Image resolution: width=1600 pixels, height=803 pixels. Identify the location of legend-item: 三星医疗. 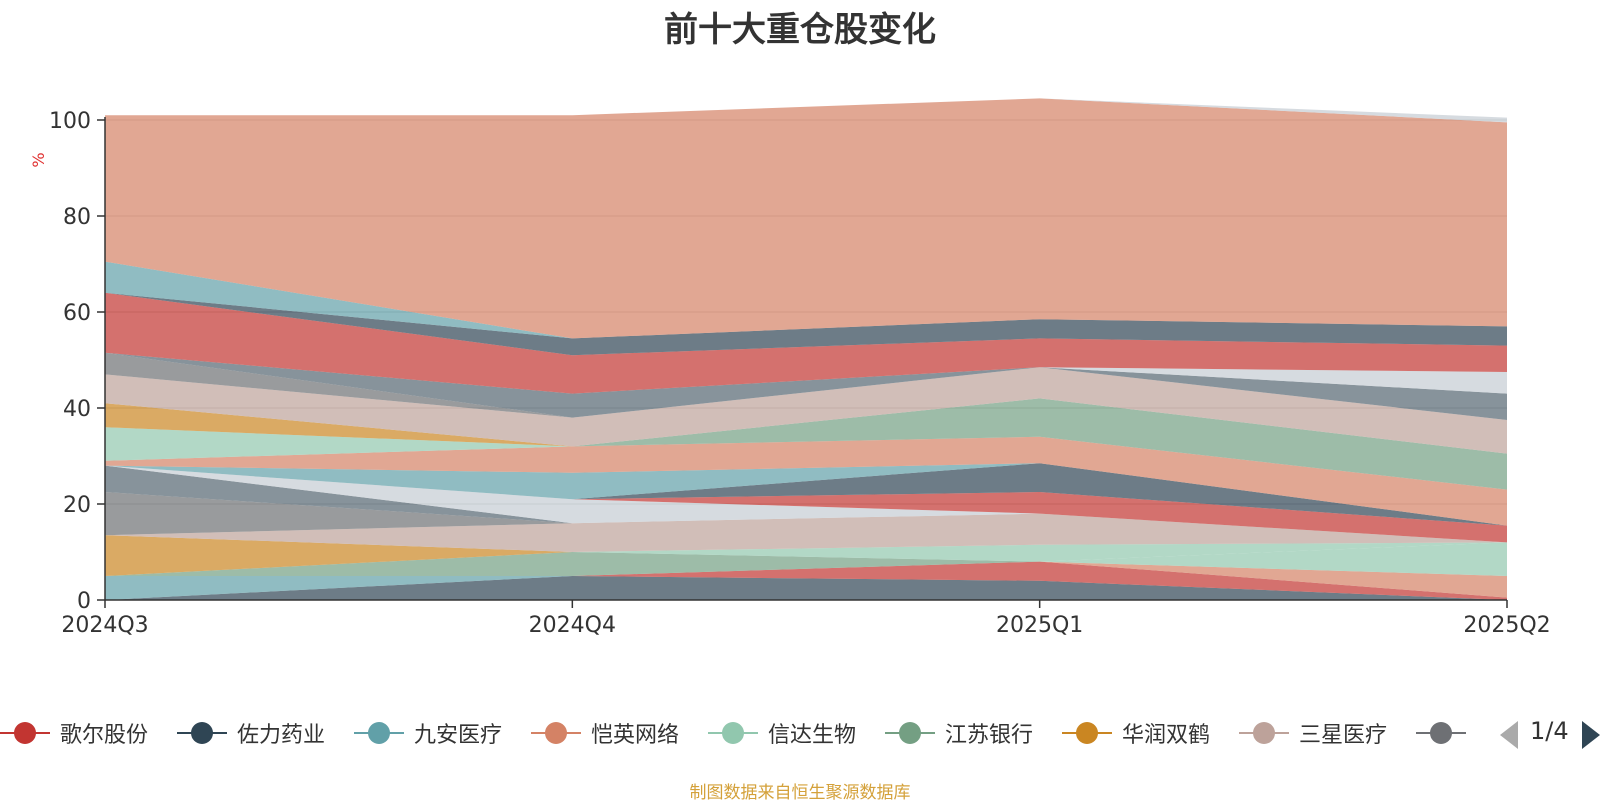
(1313, 733).